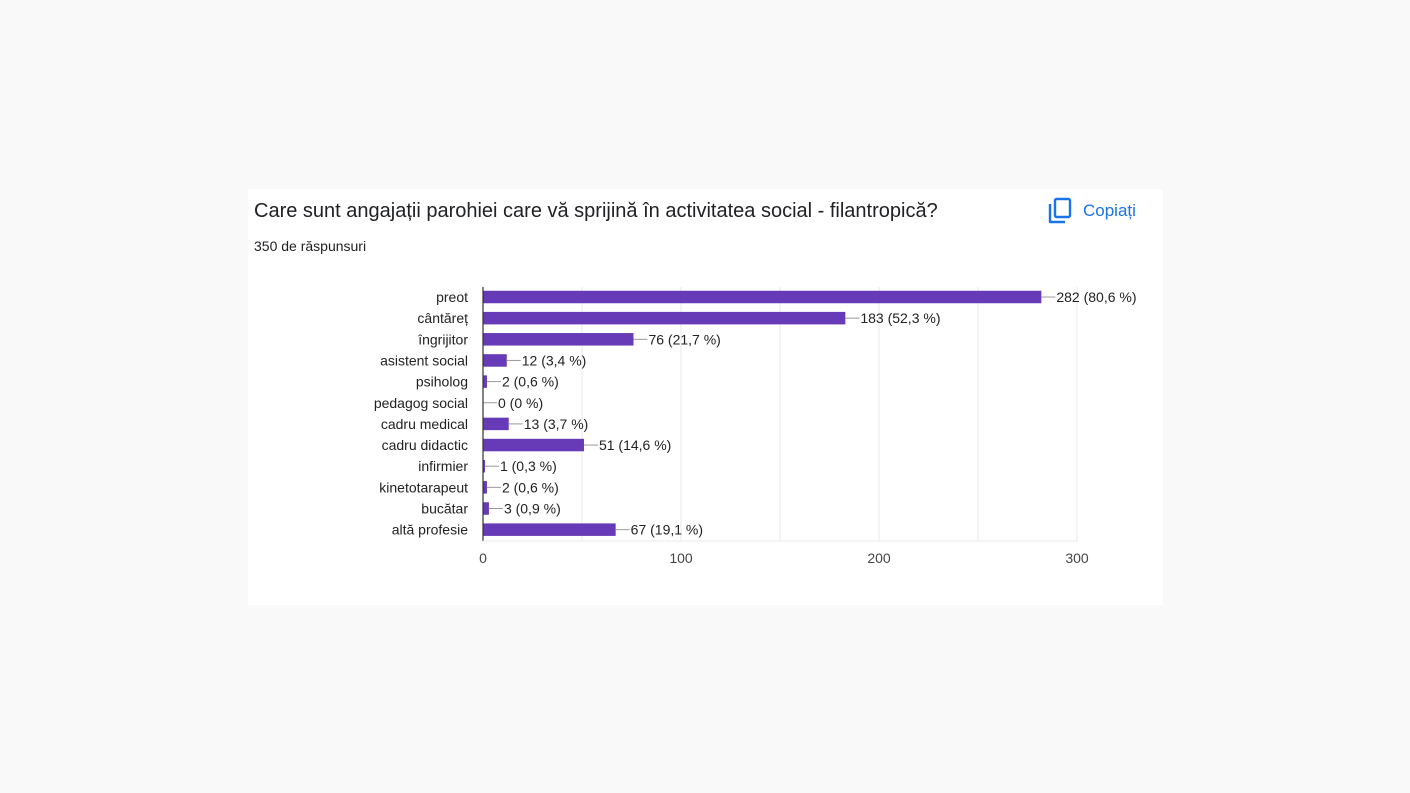 The height and width of the screenshot is (793, 1410). I want to click on copy-button: Copiați, so click(1091, 211).